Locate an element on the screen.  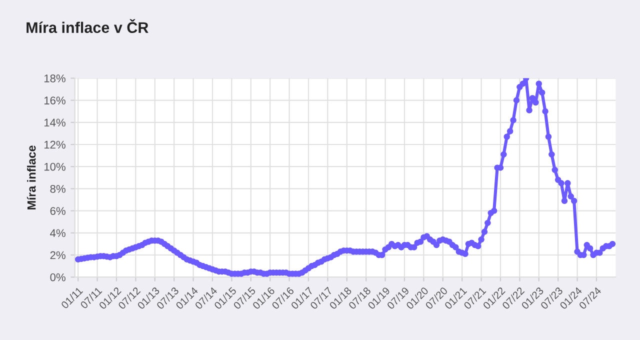
y-tick-label: 2% is located at coordinates (58, 255).